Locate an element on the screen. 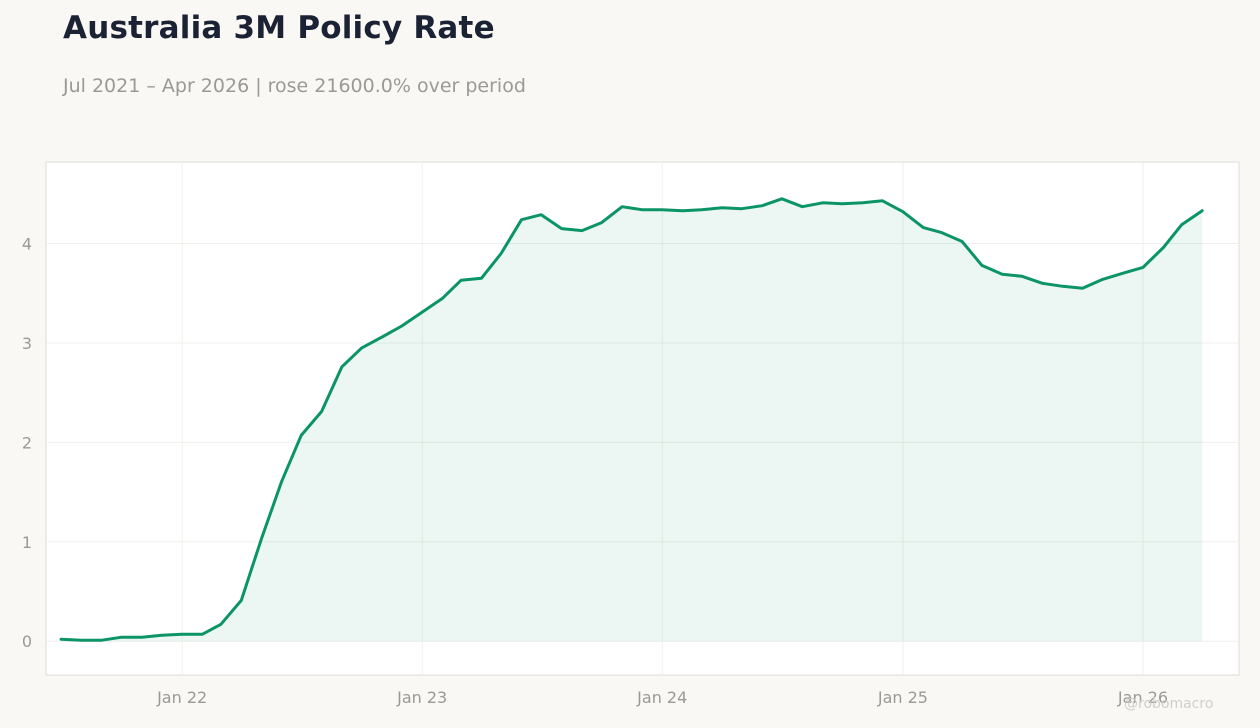 The image size is (1260, 728). y-axis-ticks: 0 1 2 3 4 is located at coordinates (27, 443).